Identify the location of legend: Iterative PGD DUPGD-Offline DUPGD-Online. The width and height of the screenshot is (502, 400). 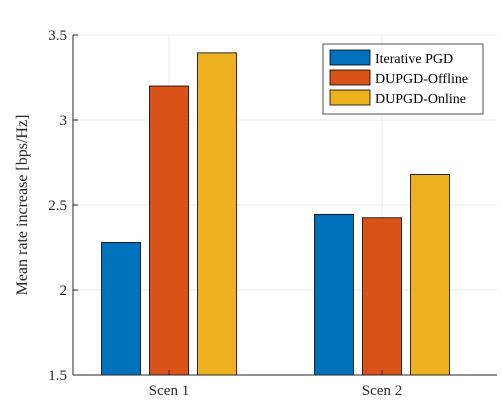
(403, 79).